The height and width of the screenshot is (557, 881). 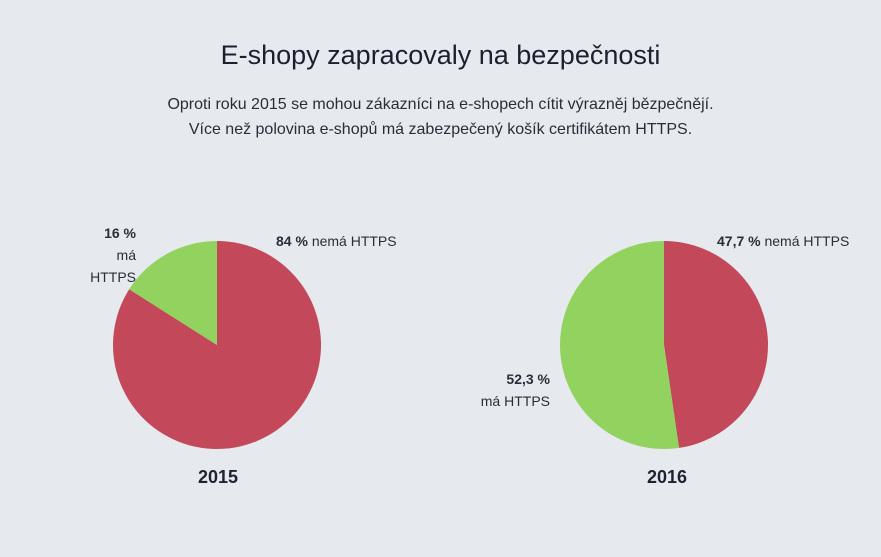 I want to click on year-2015: 2015, so click(x=218, y=477).